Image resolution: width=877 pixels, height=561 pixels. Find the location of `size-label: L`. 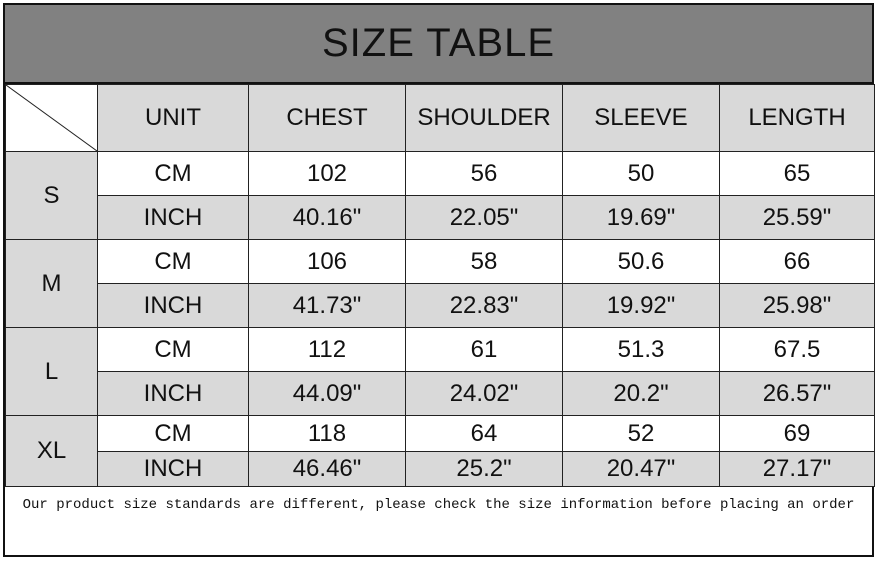

size-label: L is located at coordinates (51, 371).